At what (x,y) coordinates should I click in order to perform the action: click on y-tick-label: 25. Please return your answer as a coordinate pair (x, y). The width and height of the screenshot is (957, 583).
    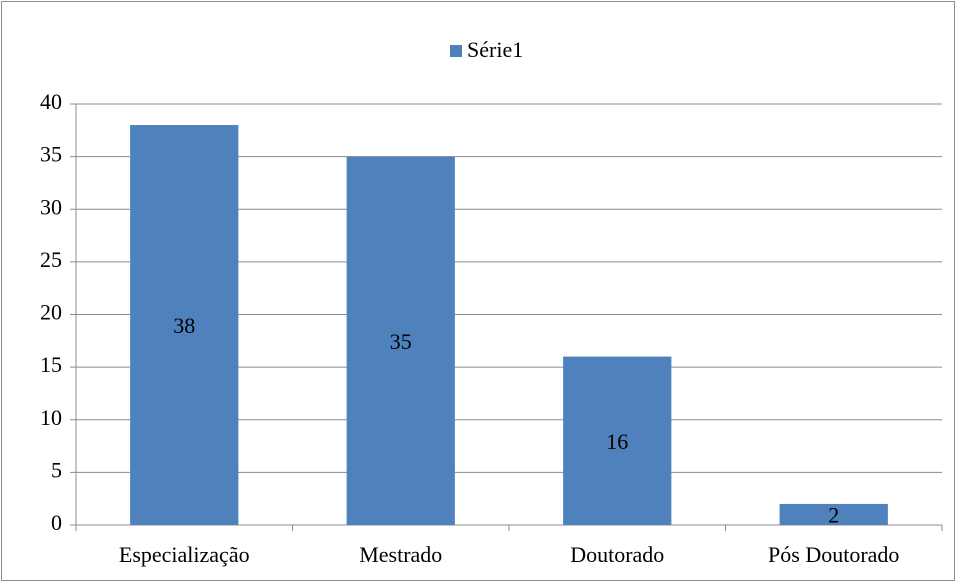
    Looking at the image, I should click on (51, 259).